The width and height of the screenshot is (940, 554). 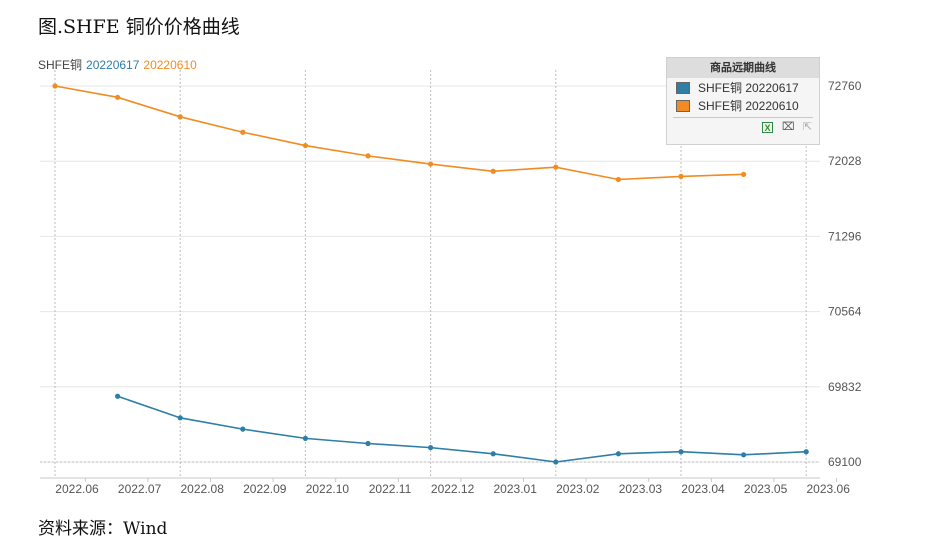 I want to click on excel-export-icon: X, so click(x=767, y=127).